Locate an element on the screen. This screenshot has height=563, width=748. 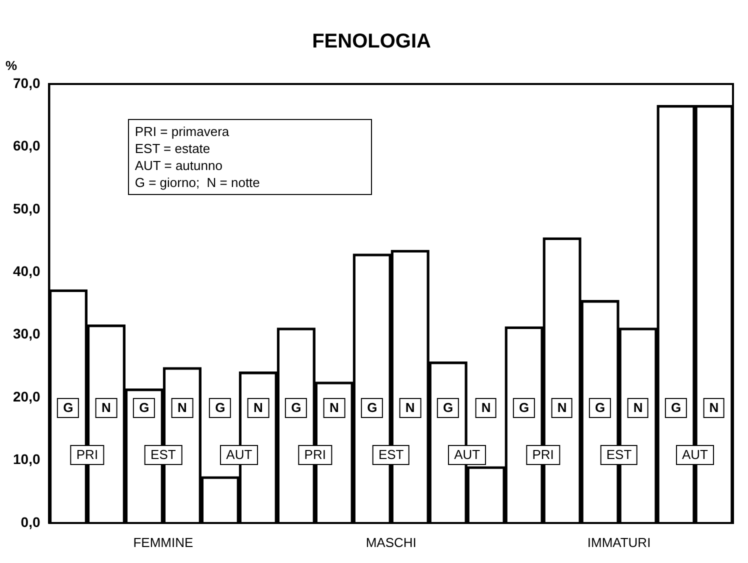
y-tick-label: 40,0 is located at coordinates (26, 271).